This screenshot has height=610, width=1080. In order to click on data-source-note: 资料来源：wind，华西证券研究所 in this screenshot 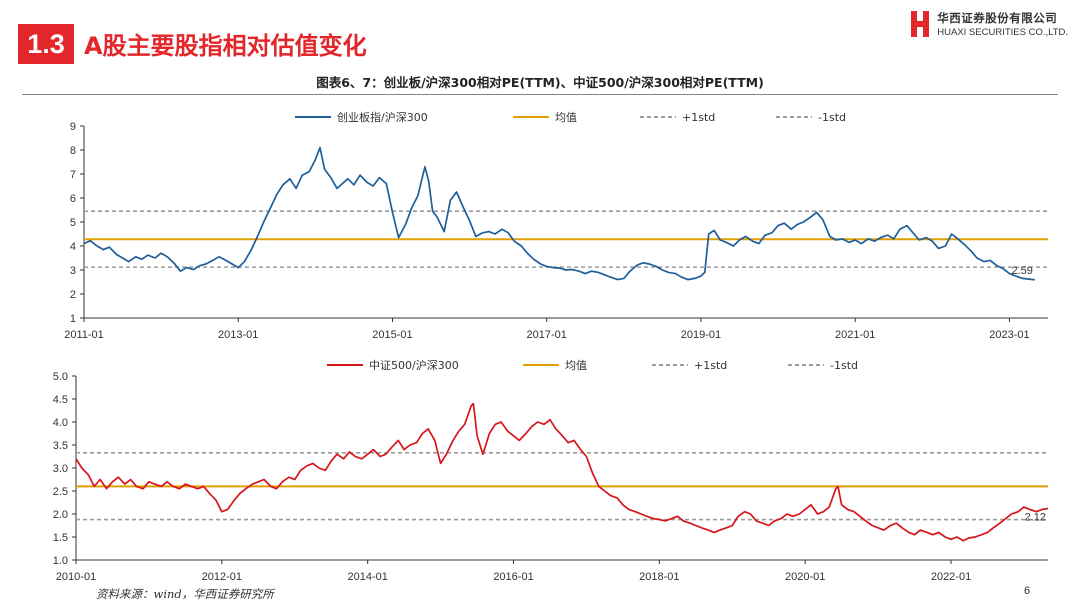, I will do `click(185, 594)`.